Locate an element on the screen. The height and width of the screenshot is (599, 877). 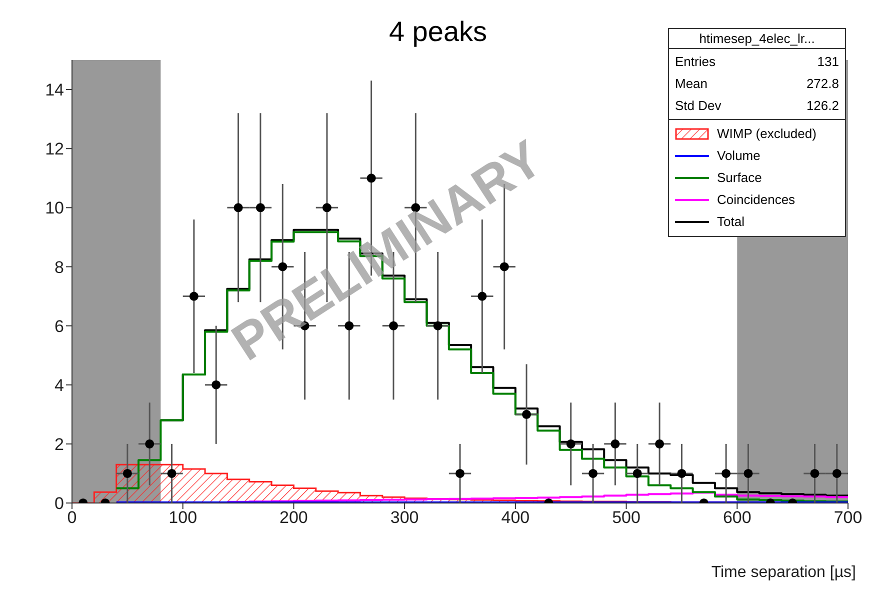
legend-label: Surface is located at coordinates (739, 178).